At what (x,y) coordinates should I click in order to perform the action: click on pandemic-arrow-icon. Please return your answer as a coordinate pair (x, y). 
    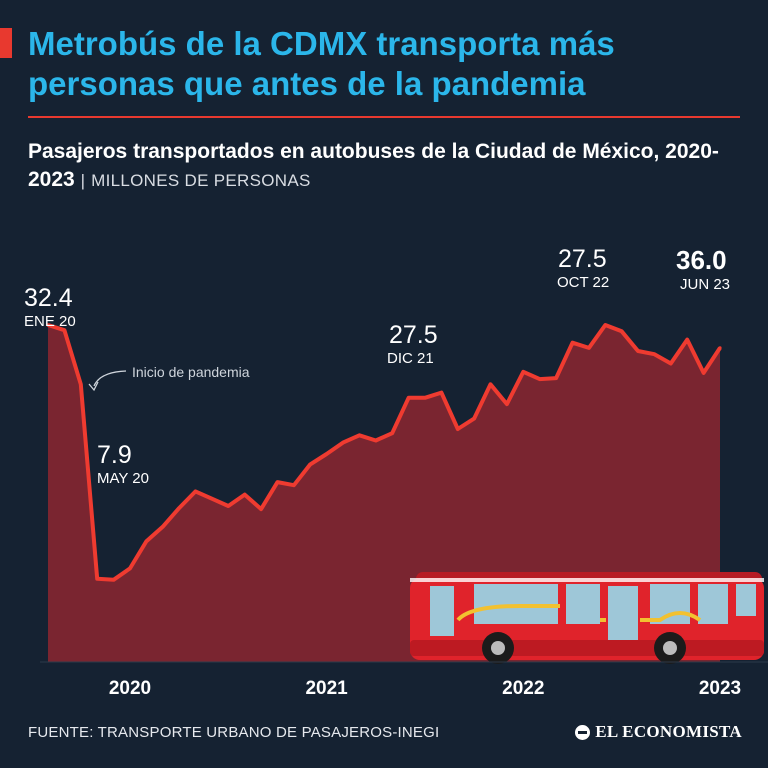
    Looking at the image, I should click on (110, 378).